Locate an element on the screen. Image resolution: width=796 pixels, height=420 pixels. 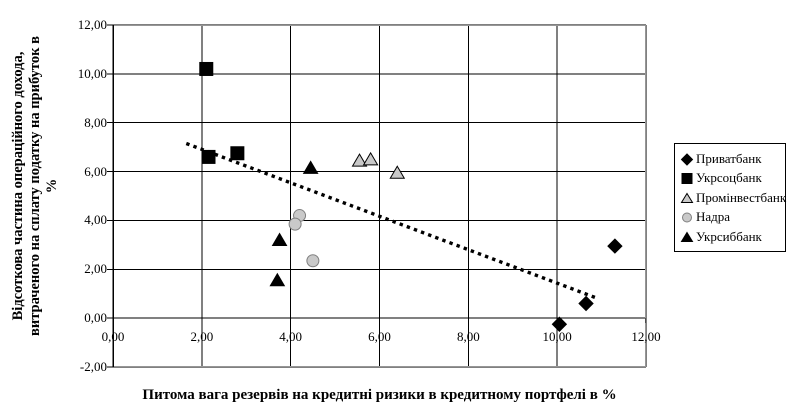
y-tick-label: 10,00 is located at coordinates (92, 73).